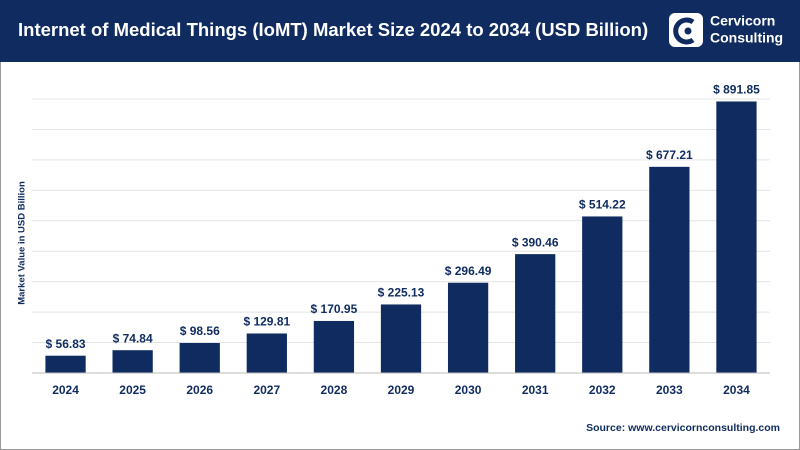  What do you see at coordinates (66, 344) in the screenshot?
I see `value-label: $ 56.83` at bounding box center [66, 344].